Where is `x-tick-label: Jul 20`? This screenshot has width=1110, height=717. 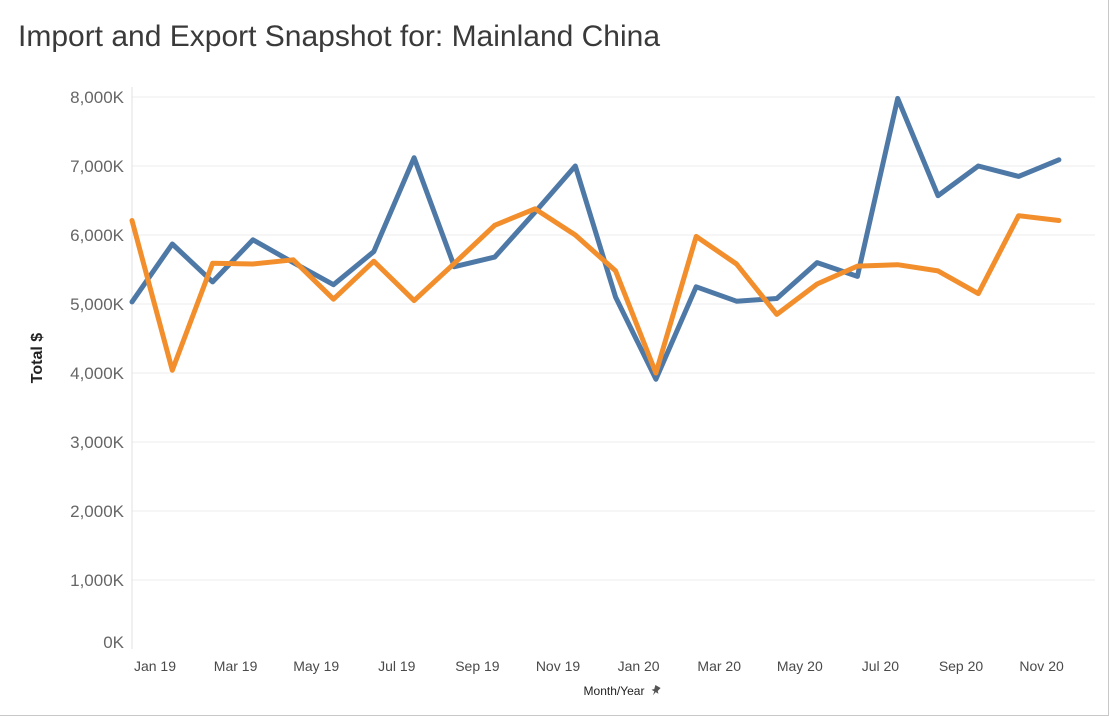 x-tick-label: Jul 20 is located at coordinates (881, 666).